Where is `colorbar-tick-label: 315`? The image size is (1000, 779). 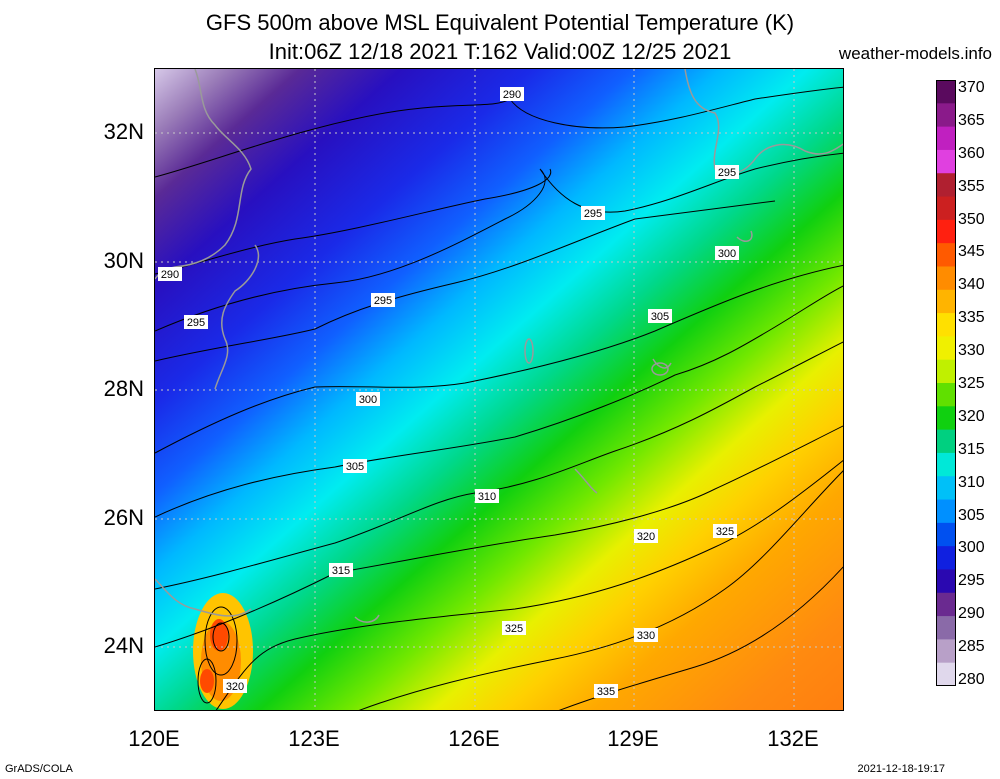
colorbar-tick-label: 315 is located at coordinates (971, 449).